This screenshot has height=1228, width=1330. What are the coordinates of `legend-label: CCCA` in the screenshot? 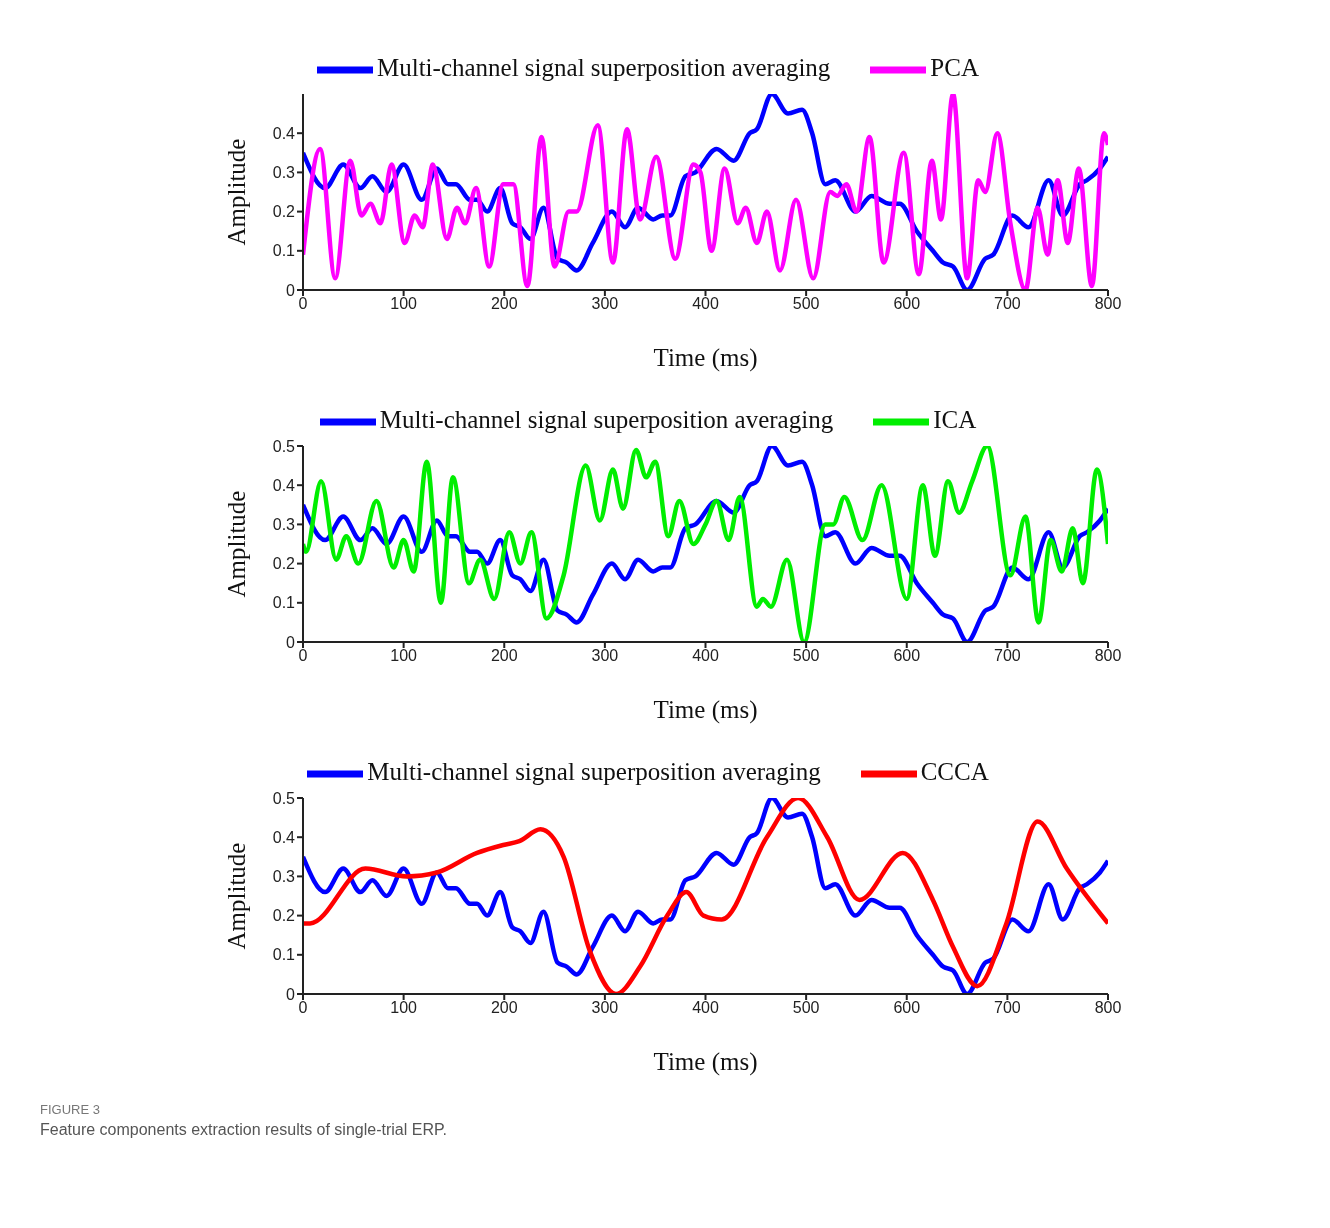 It's located at (954, 771).